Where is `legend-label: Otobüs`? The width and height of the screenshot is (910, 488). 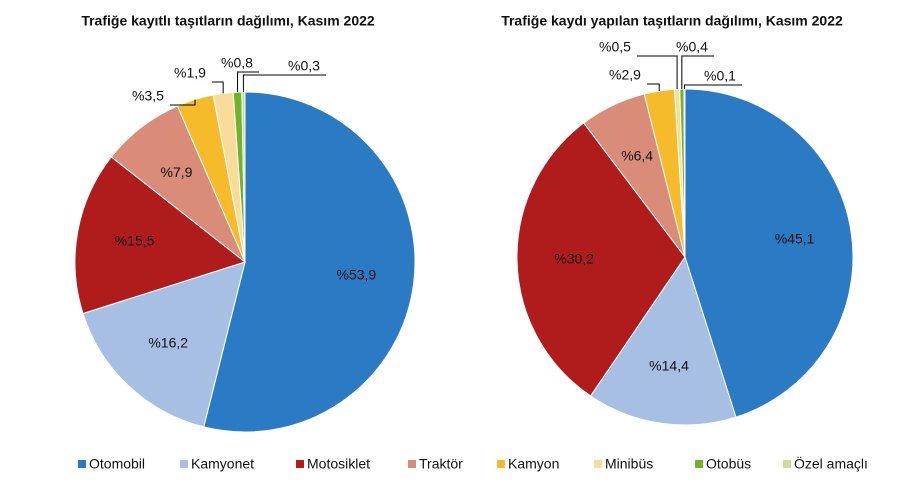
legend-label: Otobüs is located at coordinates (728, 464).